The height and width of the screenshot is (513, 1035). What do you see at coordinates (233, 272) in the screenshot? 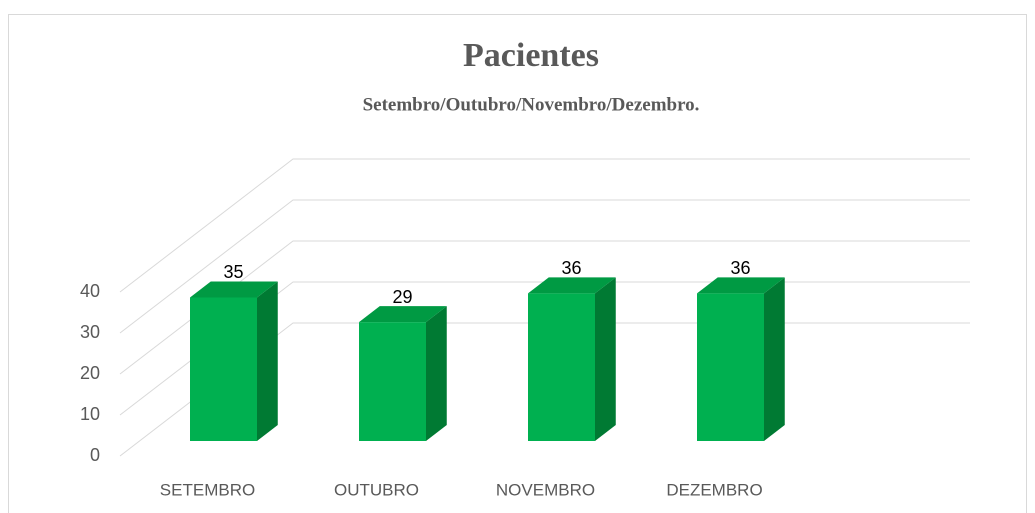
I see `data-label: 35` at bounding box center [233, 272].